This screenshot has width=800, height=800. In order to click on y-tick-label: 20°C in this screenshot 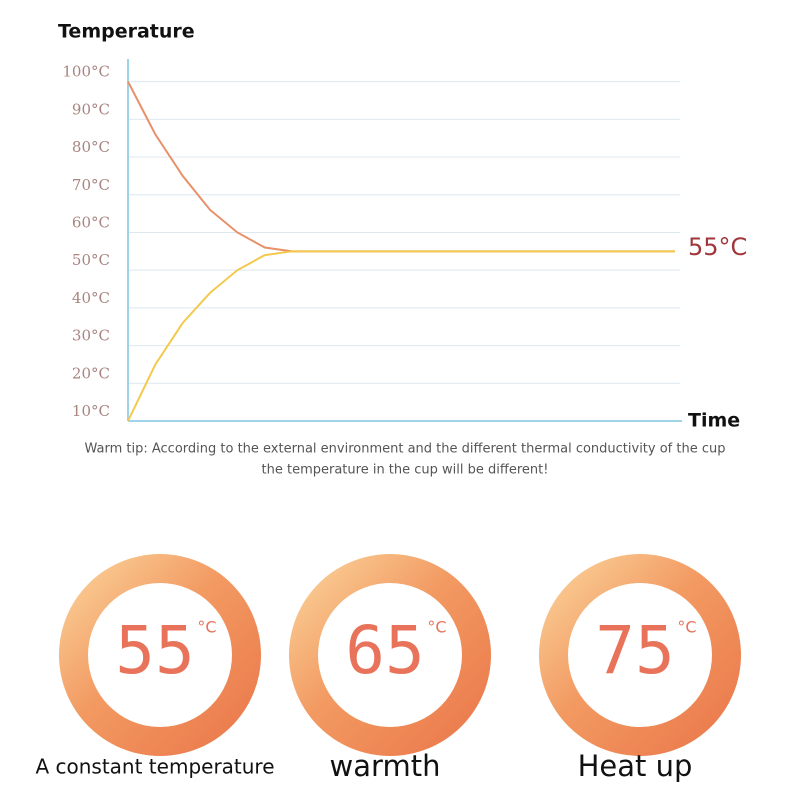, I will do `click(91, 373)`.